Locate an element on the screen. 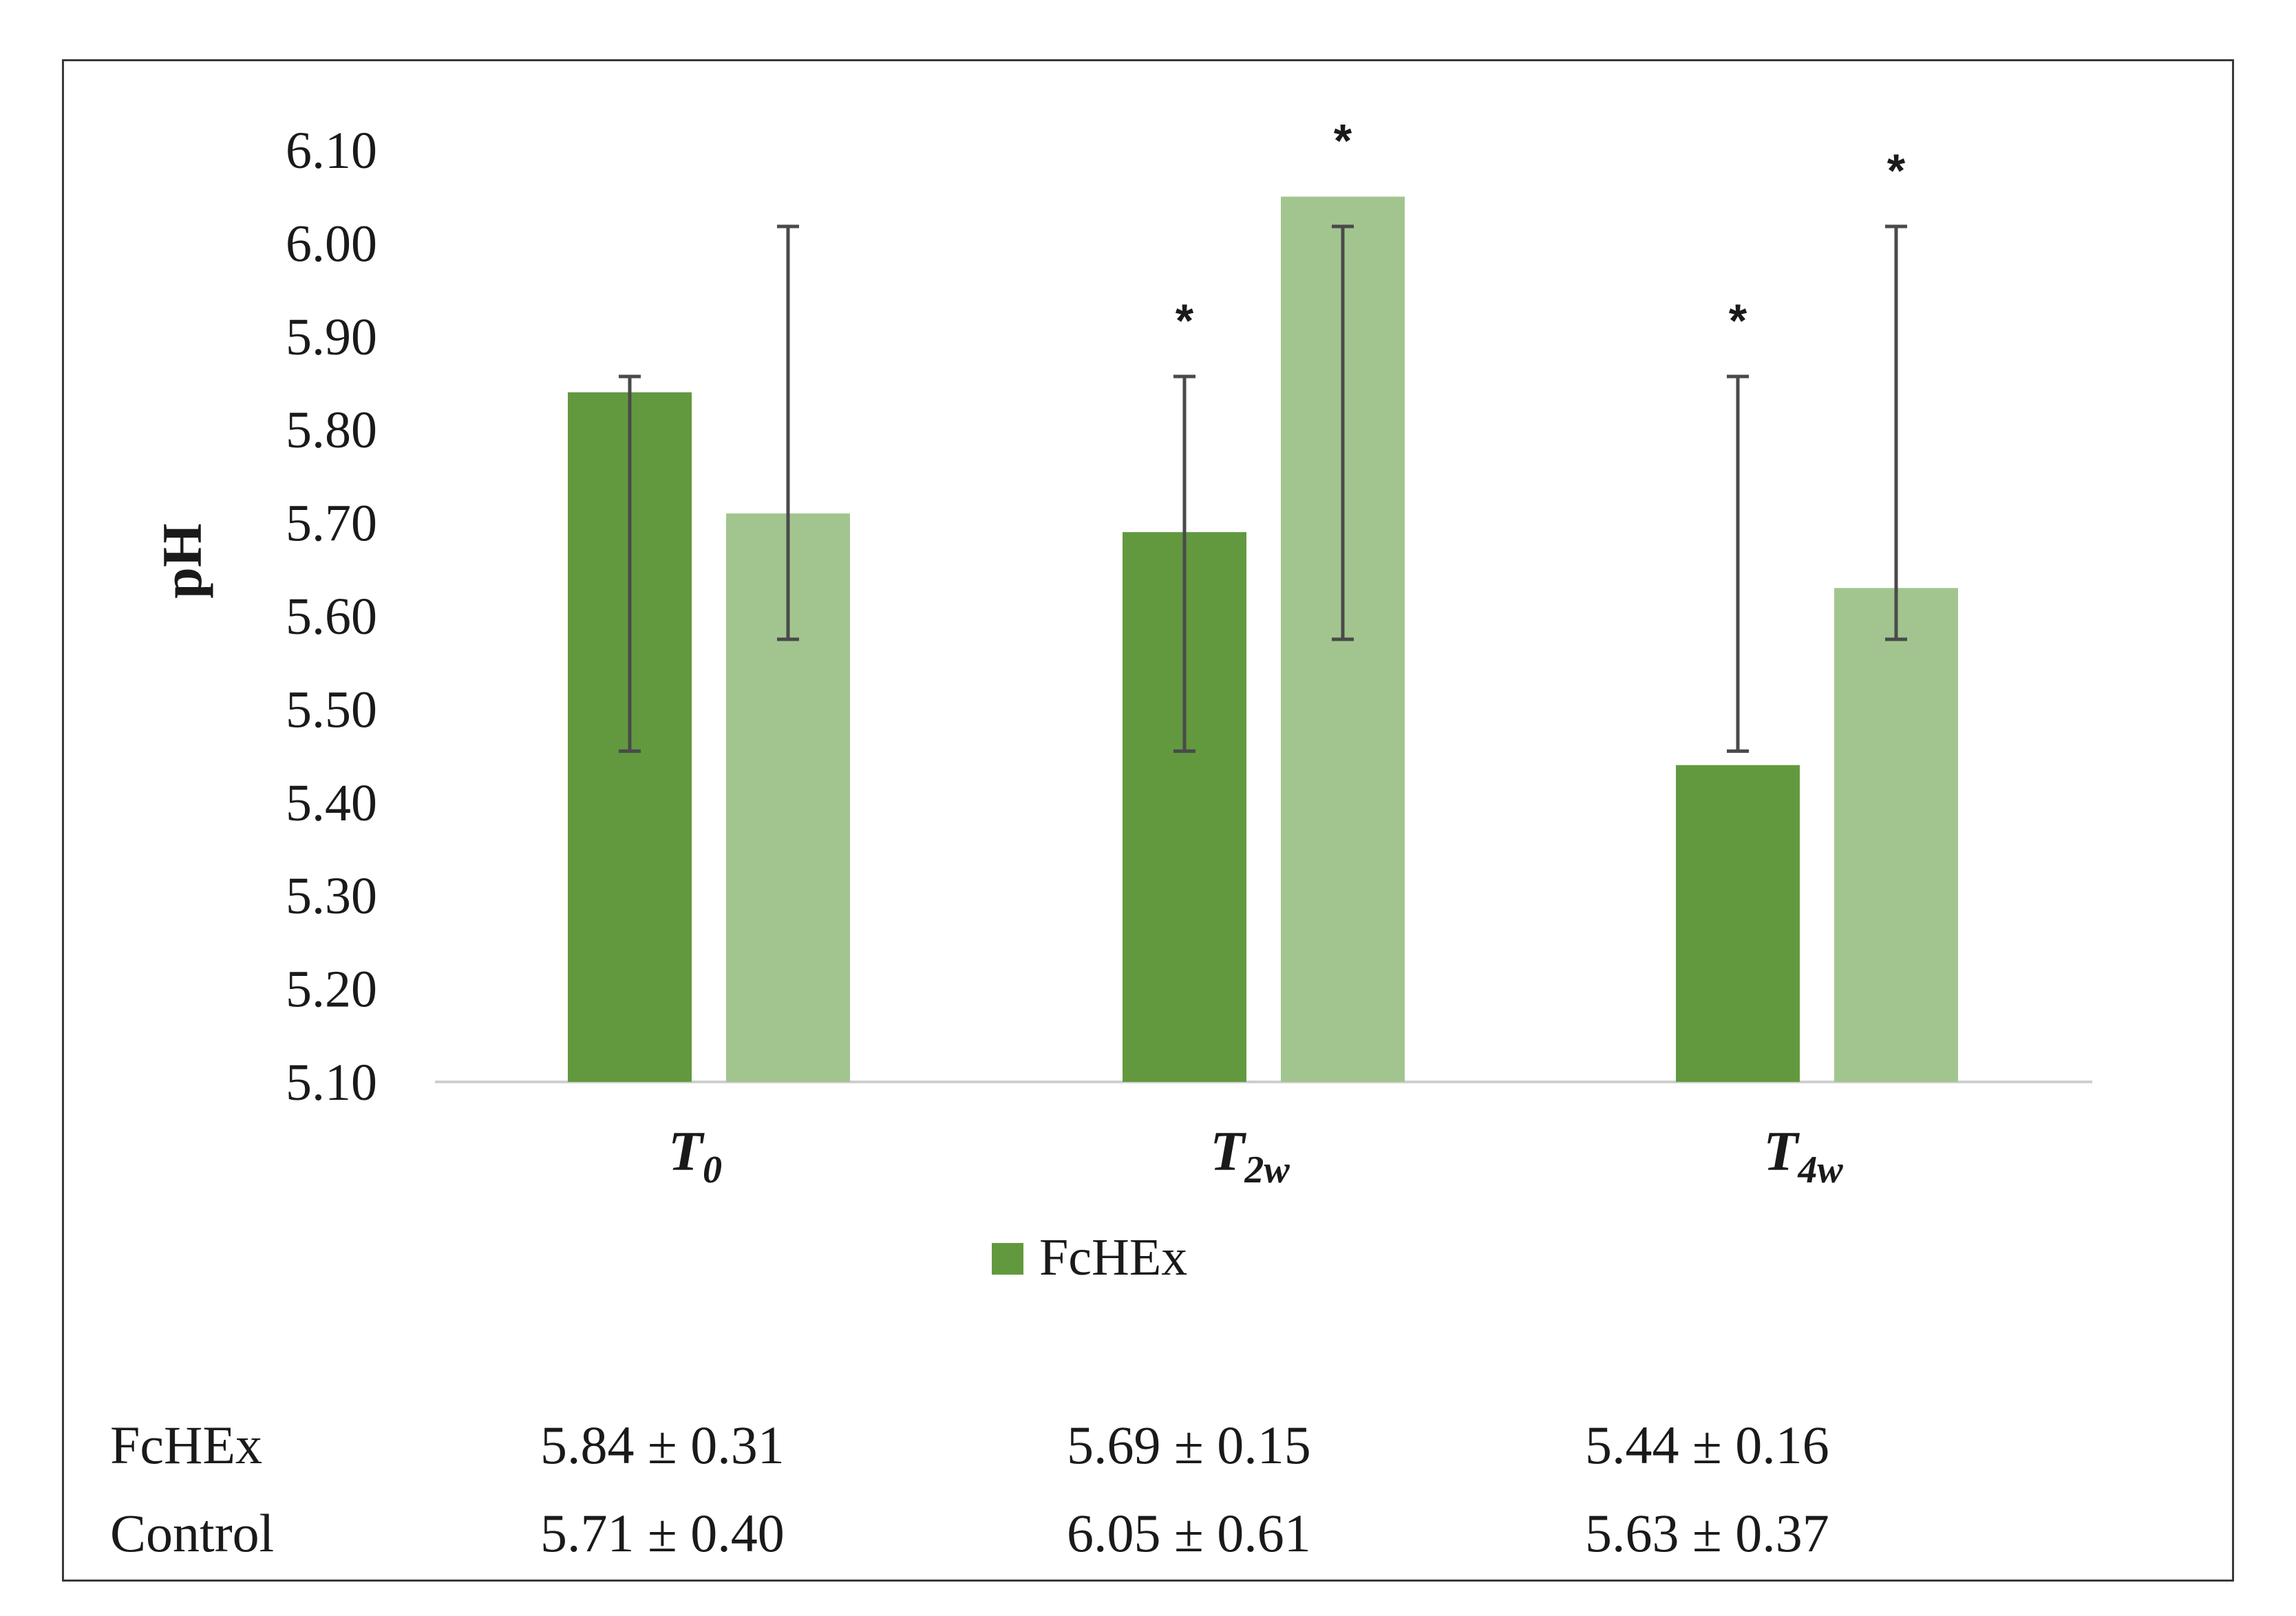  x-tick-label: T4w is located at coordinates (1803, 1155).